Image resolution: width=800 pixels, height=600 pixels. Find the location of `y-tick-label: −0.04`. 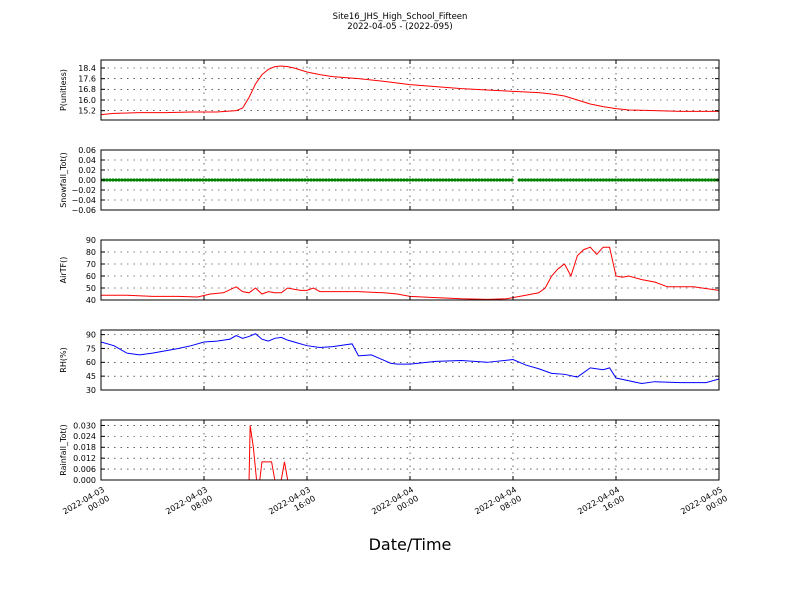

y-tick-label: −0.04 is located at coordinates (83, 200).